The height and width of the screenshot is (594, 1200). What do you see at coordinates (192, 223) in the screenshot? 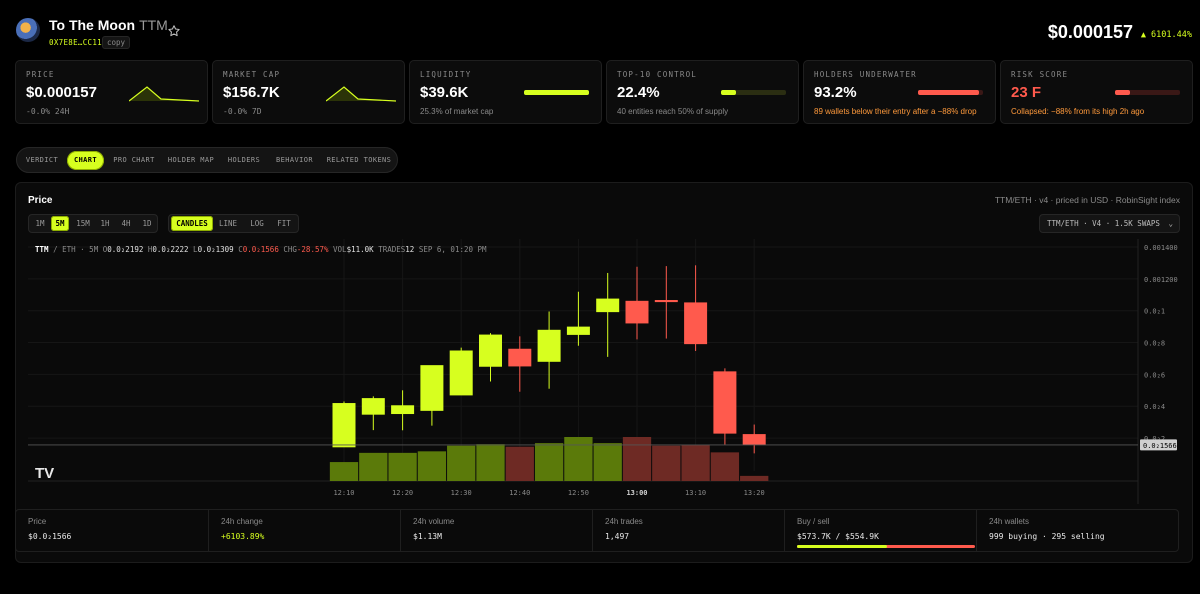
I see `mode-candles: CANDLES` at bounding box center [192, 223].